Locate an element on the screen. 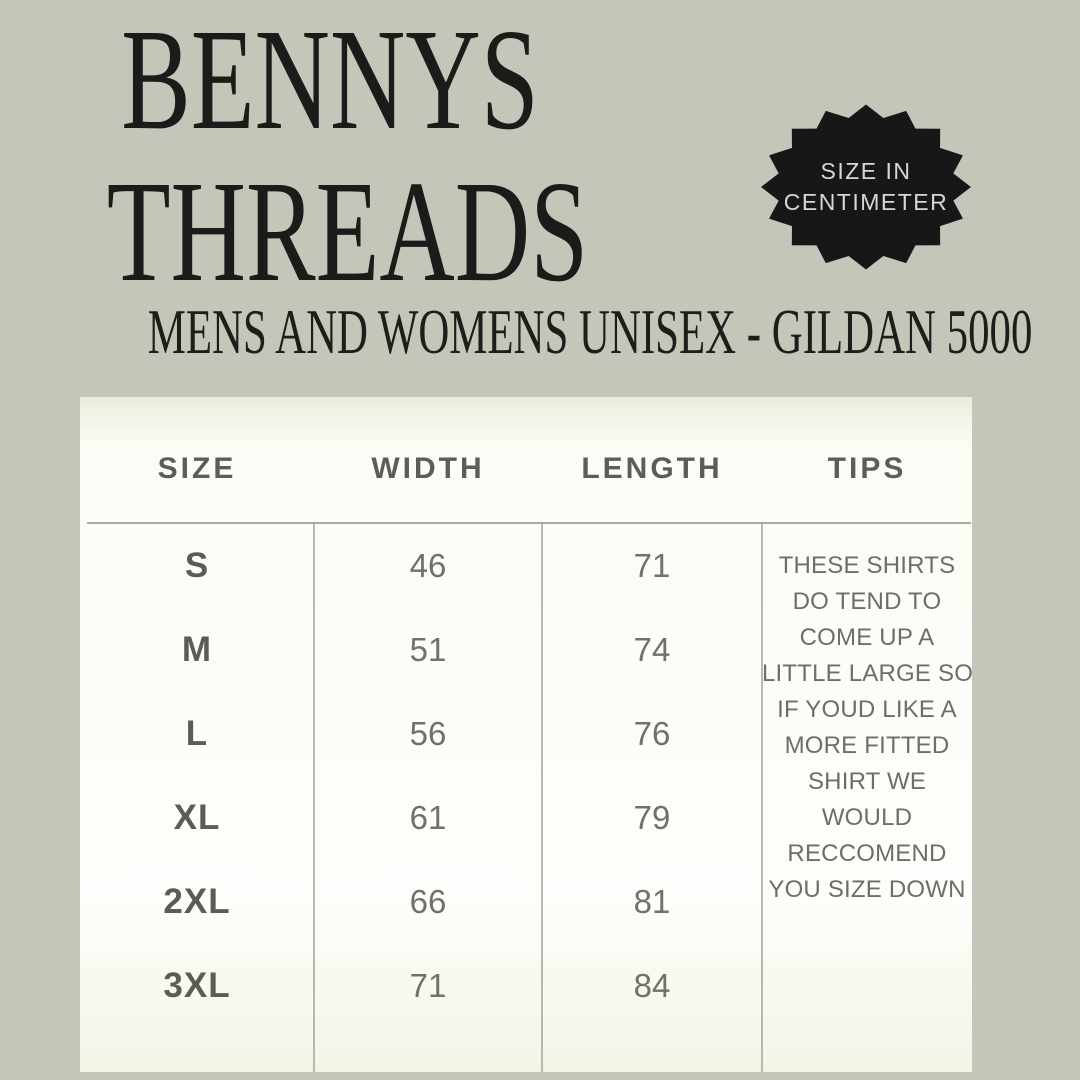  size-cell: M is located at coordinates (197, 649).